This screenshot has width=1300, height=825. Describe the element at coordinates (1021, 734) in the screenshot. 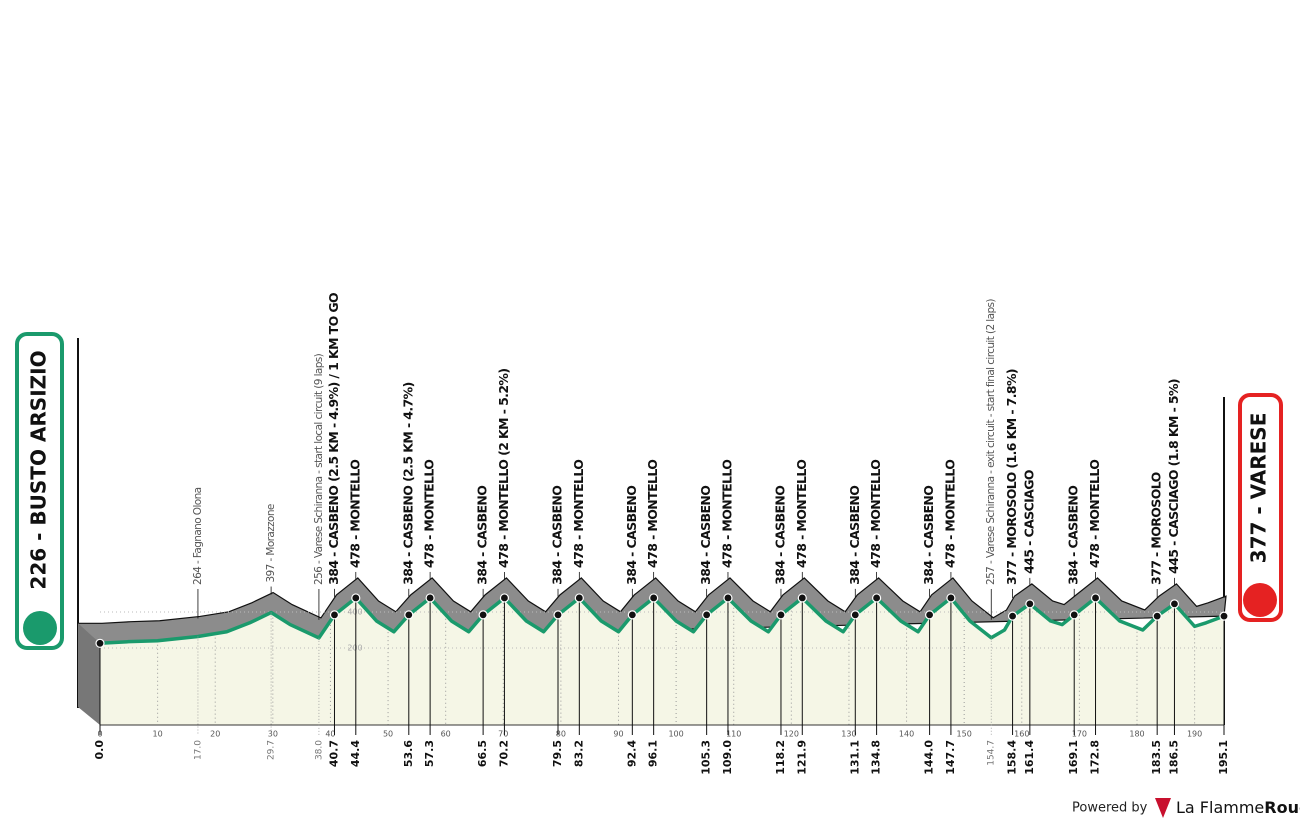

I see `x-tick-label: 160` at that location.